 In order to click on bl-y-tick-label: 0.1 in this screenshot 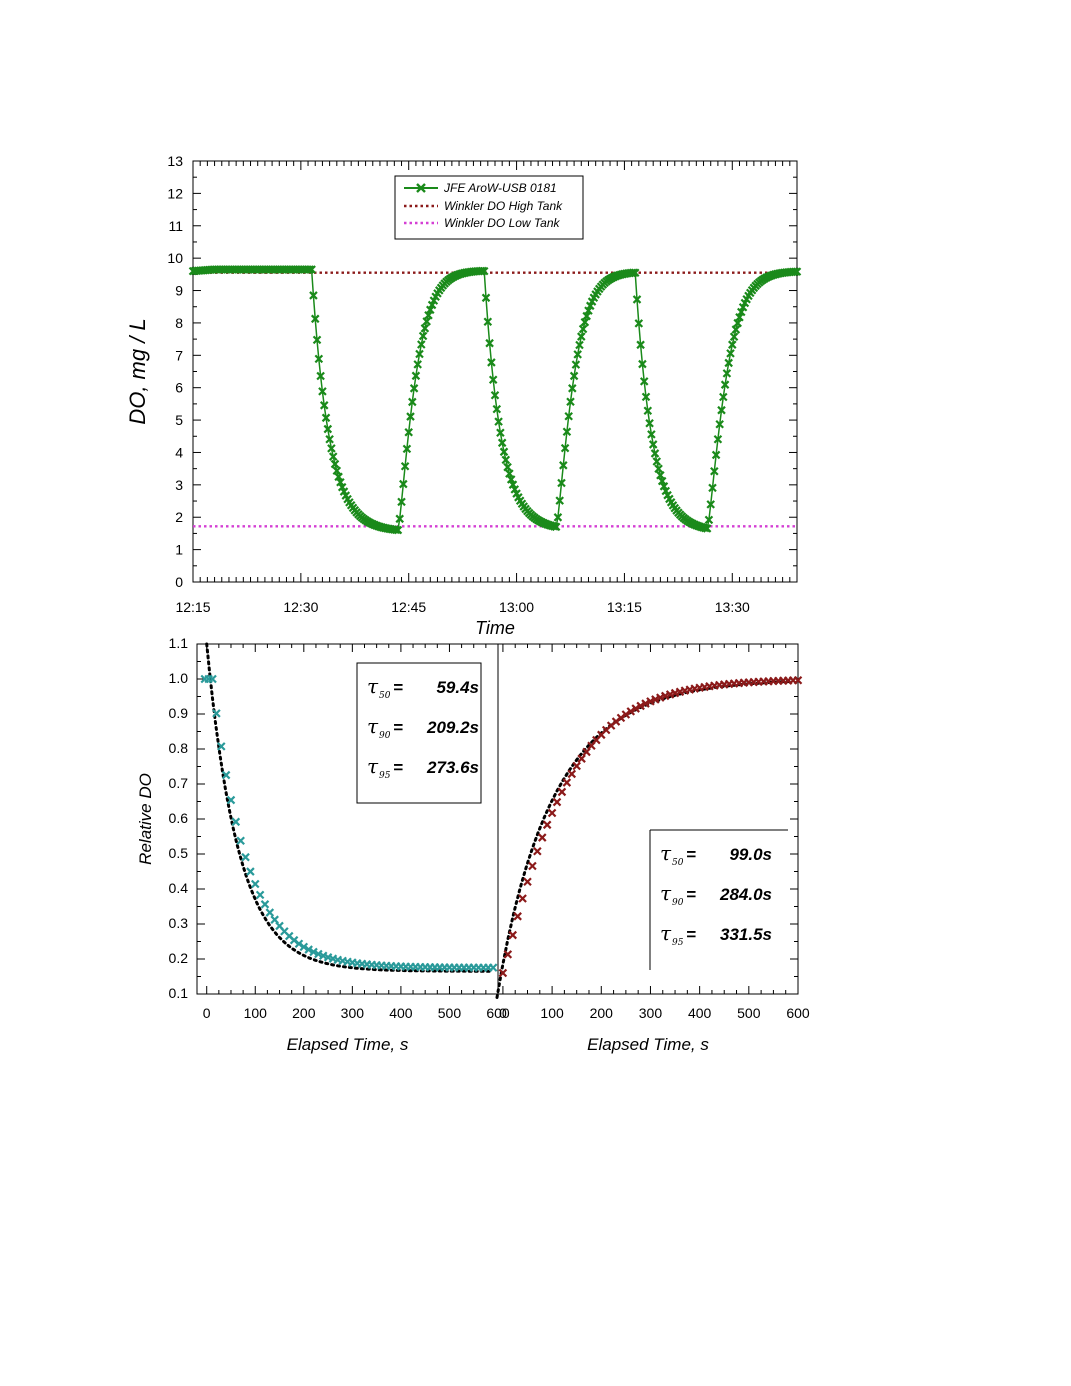, I will do `click(179, 993)`.